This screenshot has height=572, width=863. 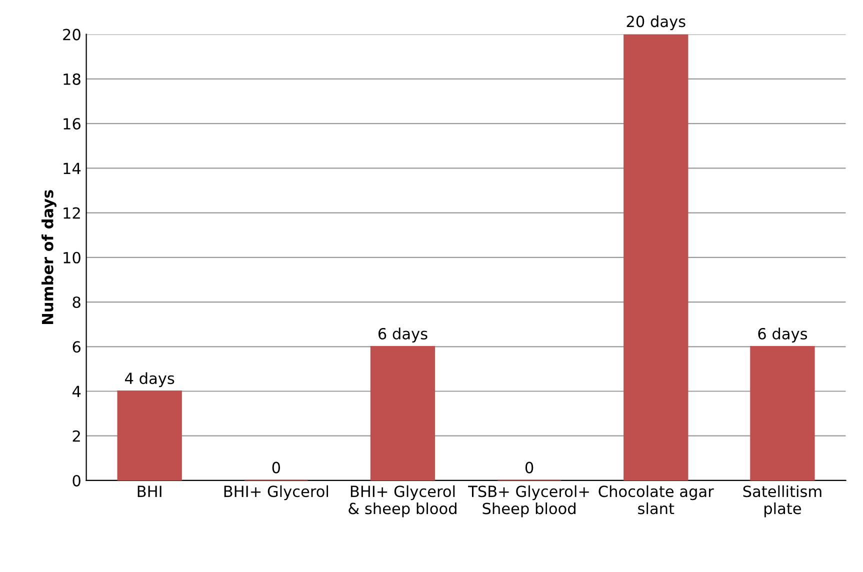 What do you see at coordinates (76, 436) in the screenshot?
I see `y-tick-label: 2` at bounding box center [76, 436].